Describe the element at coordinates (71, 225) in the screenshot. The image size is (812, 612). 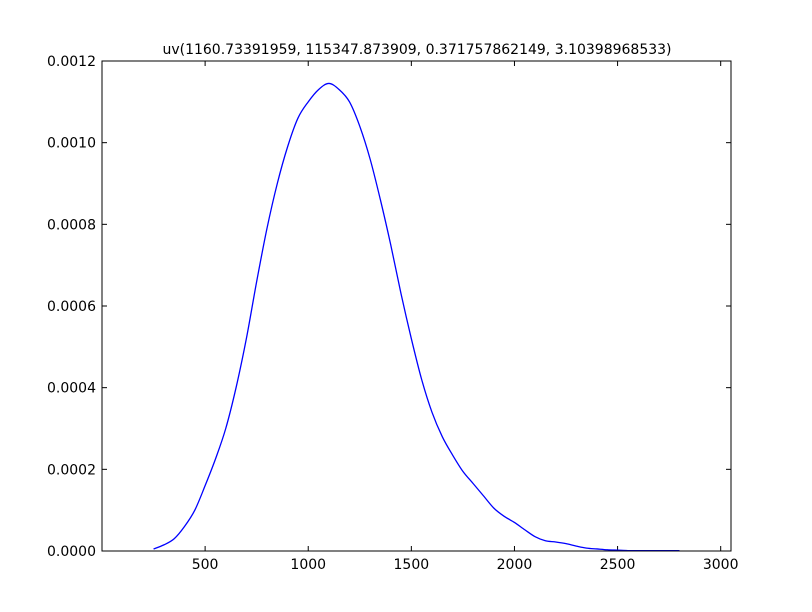
I see `y-tick-label: 0.0008` at that location.